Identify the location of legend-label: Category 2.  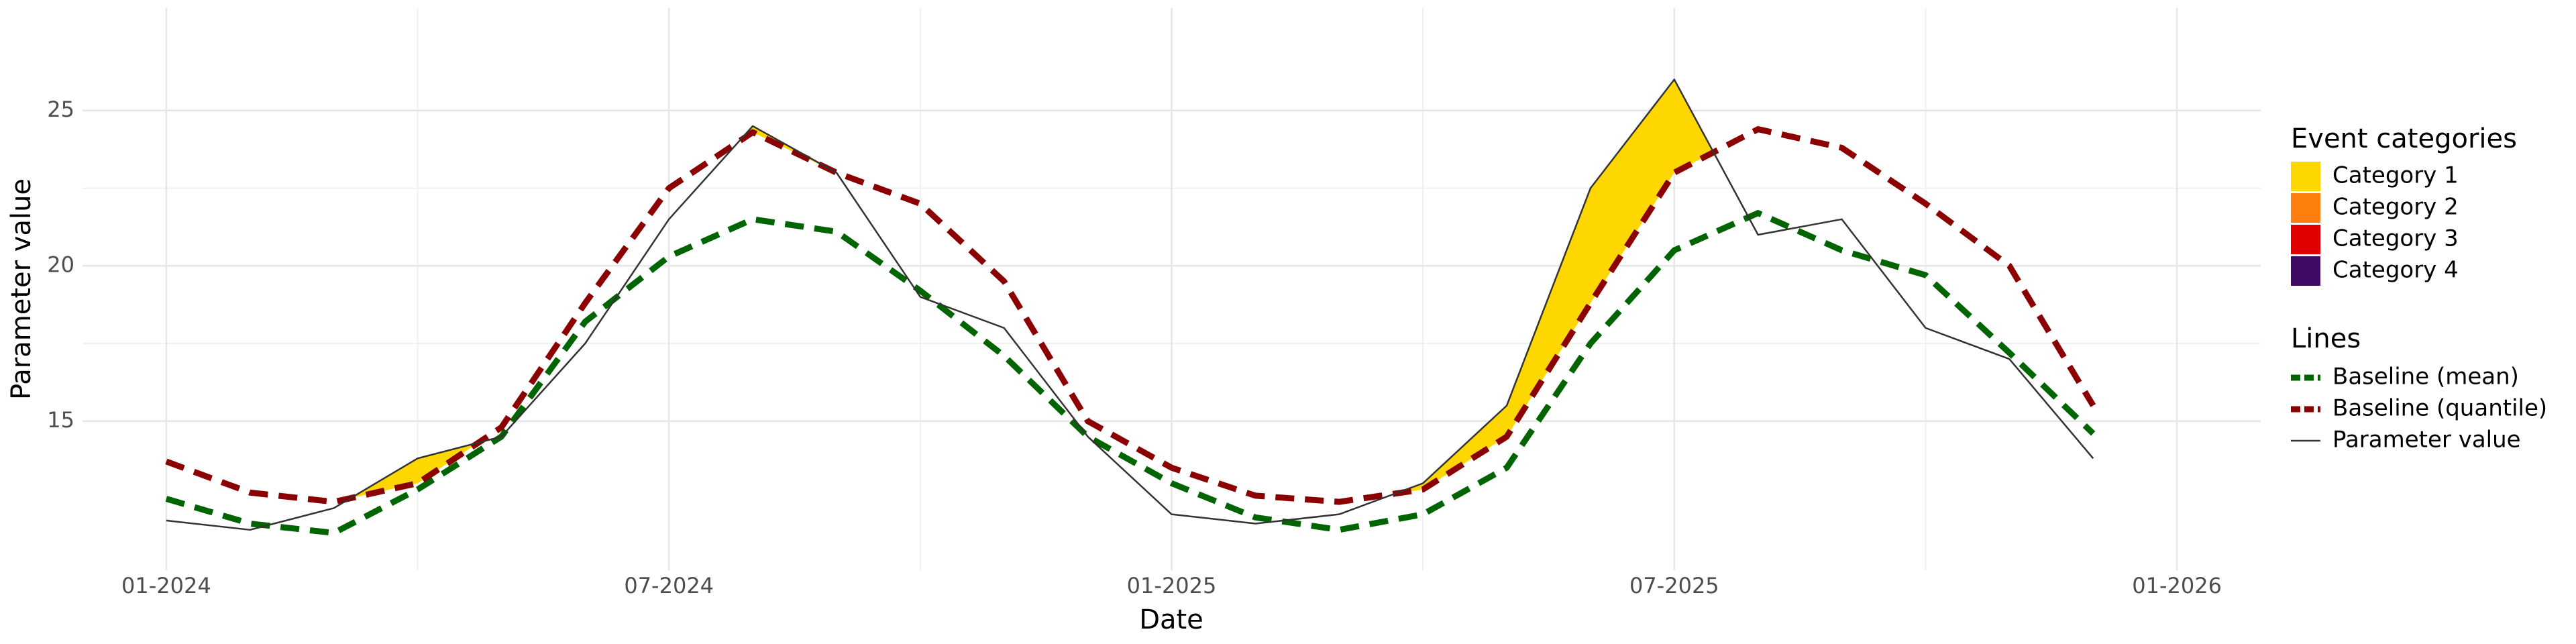
(2395, 207).